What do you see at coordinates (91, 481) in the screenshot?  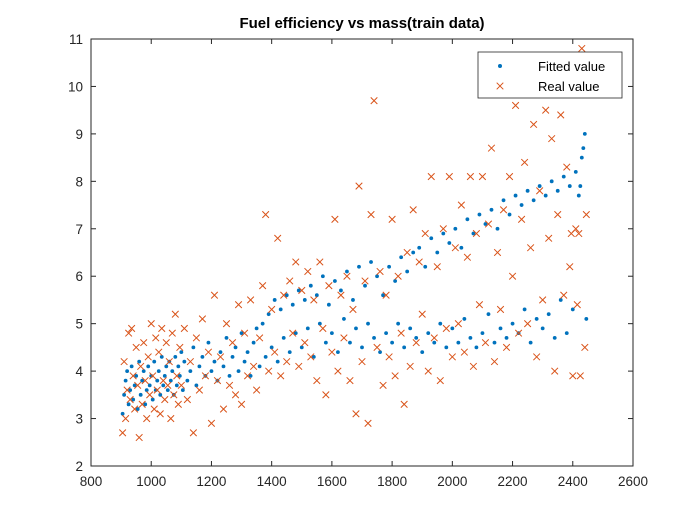 I see `x-tick-label: 800` at bounding box center [91, 481].